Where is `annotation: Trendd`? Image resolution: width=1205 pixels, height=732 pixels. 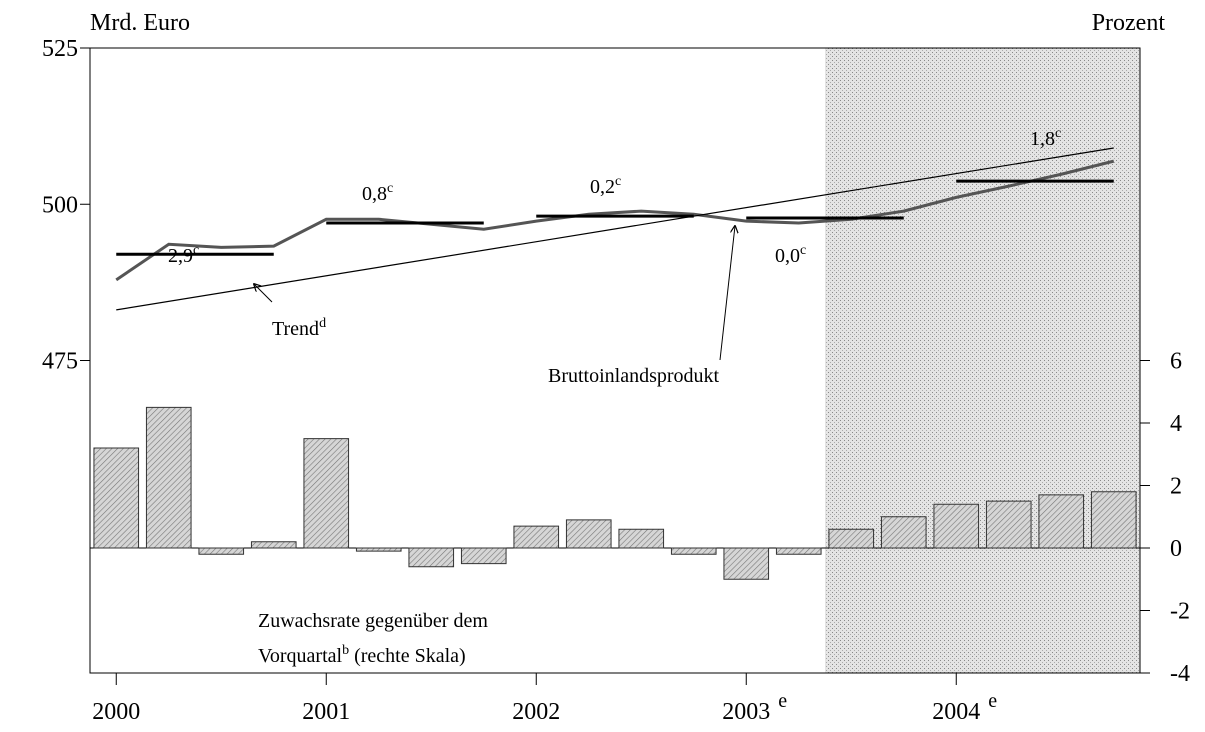 annotation: Trendd is located at coordinates (299, 328).